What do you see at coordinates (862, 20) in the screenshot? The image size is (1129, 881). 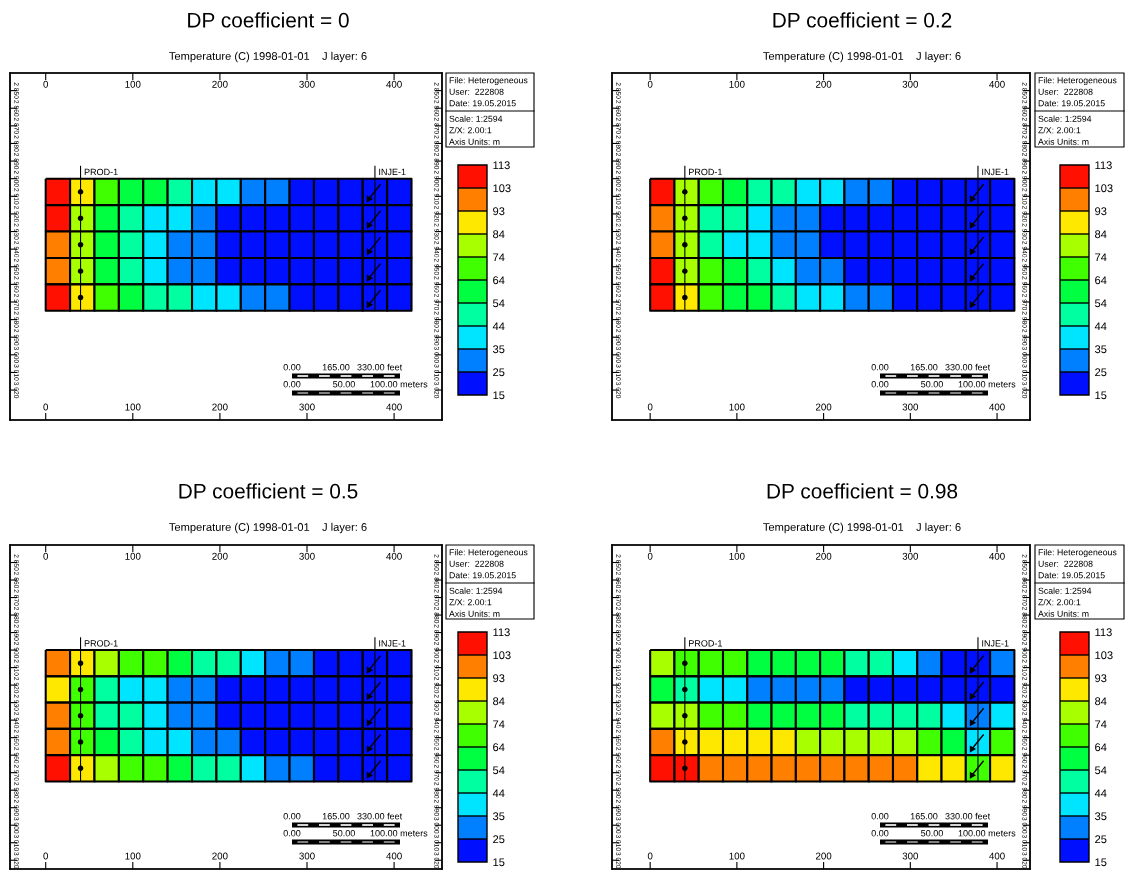 I see `chart-title: DP coefficient = 0.2` at bounding box center [862, 20].